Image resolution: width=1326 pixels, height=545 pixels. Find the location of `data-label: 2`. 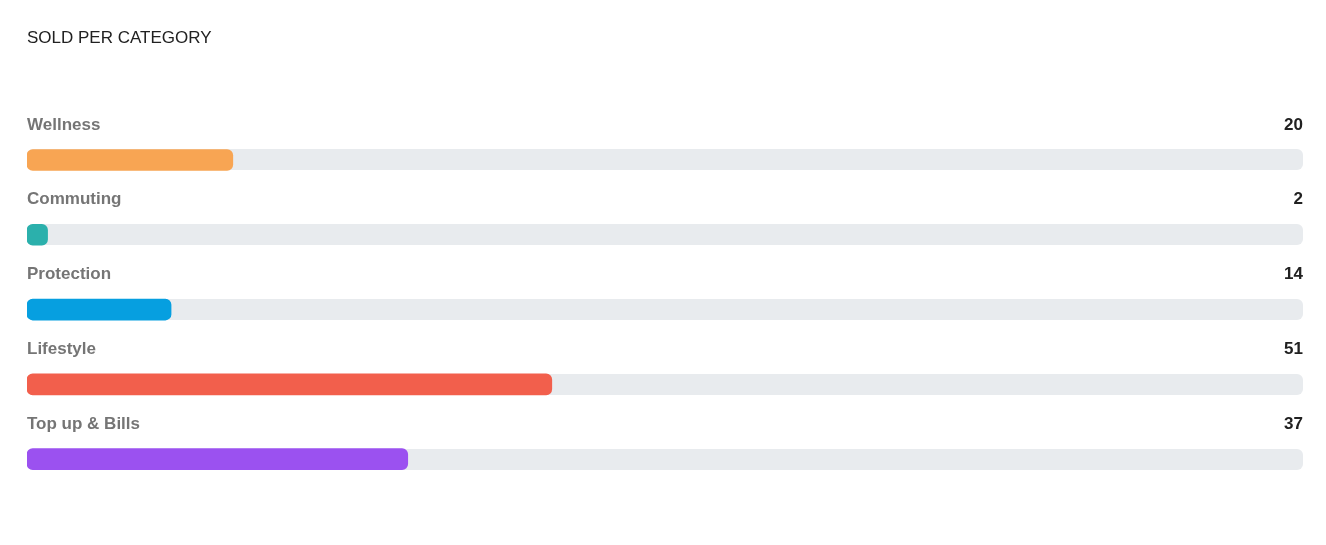

data-label: 2 is located at coordinates (1298, 199).